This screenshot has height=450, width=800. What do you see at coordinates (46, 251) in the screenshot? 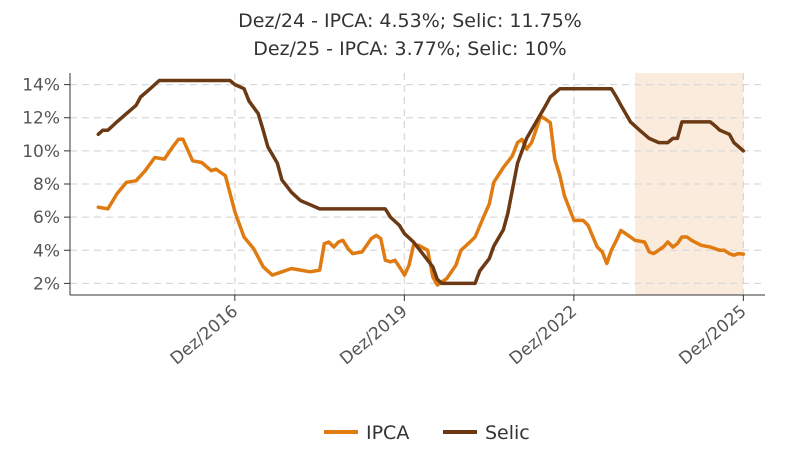
I see `y-tick-label: 4%` at bounding box center [46, 251].